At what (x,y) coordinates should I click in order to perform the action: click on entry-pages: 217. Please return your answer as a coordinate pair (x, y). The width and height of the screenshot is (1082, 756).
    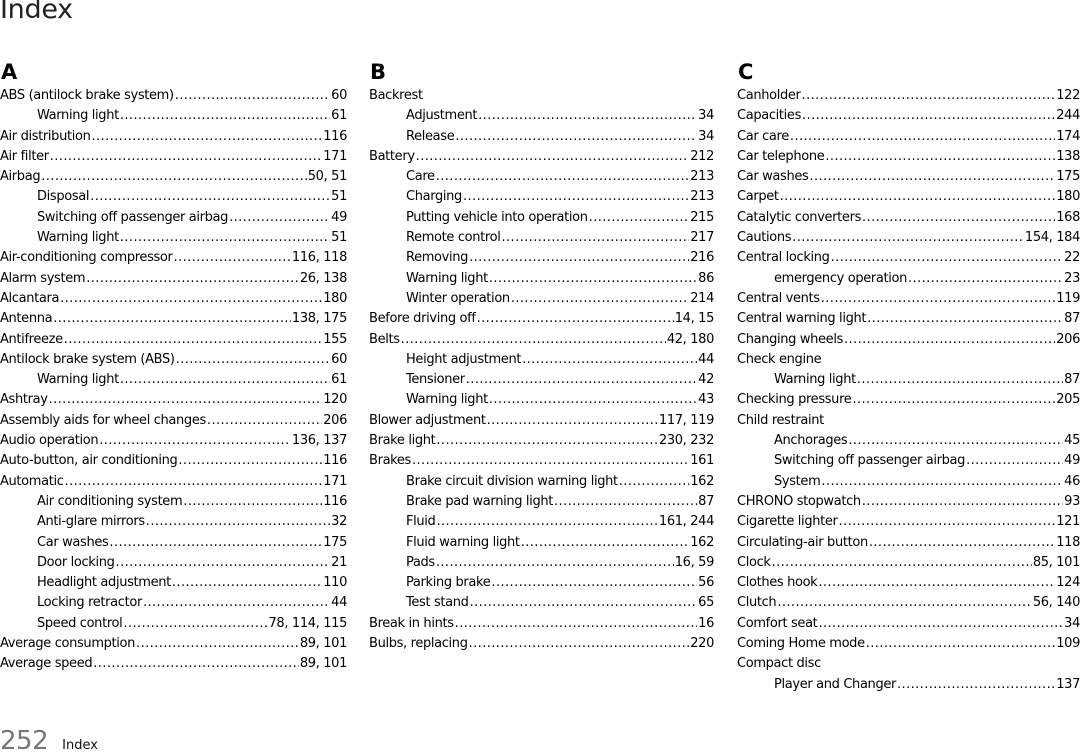
    Looking at the image, I should click on (702, 238).